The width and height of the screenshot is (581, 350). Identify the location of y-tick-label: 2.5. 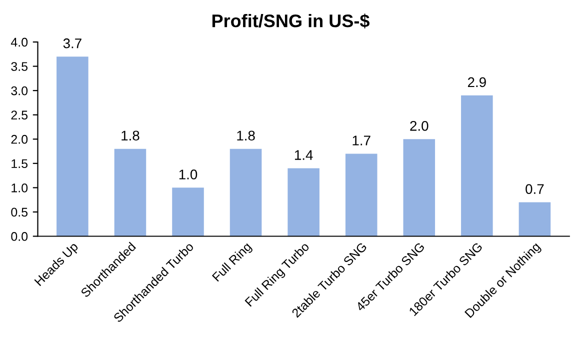
(19, 115).